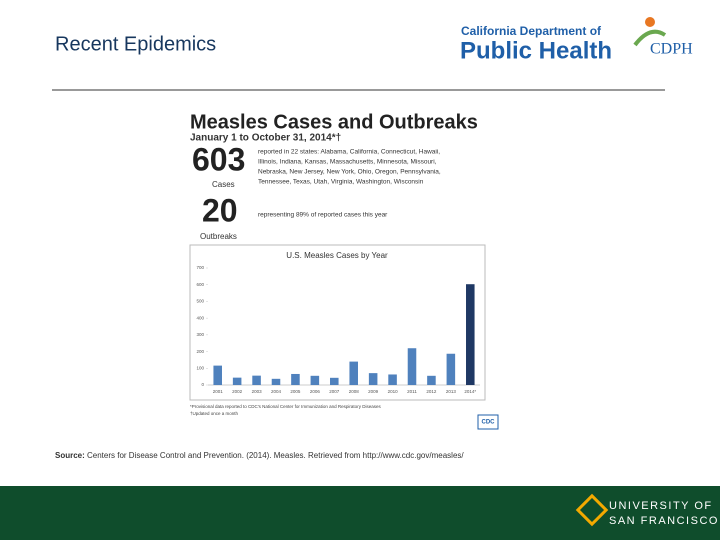 The image size is (720, 545). Describe the element at coordinates (393, 391) in the screenshot. I see `x-tick-label: 2010` at that location.